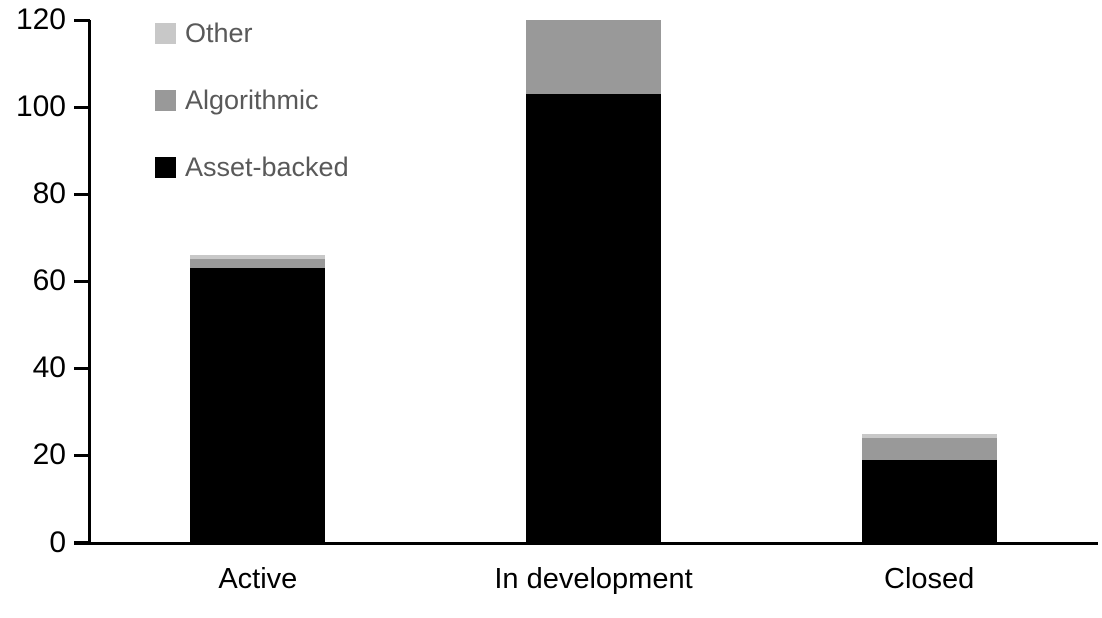 This screenshot has height=618, width=1102. I want to click on legend-item-other: Other, so click(252, 32).